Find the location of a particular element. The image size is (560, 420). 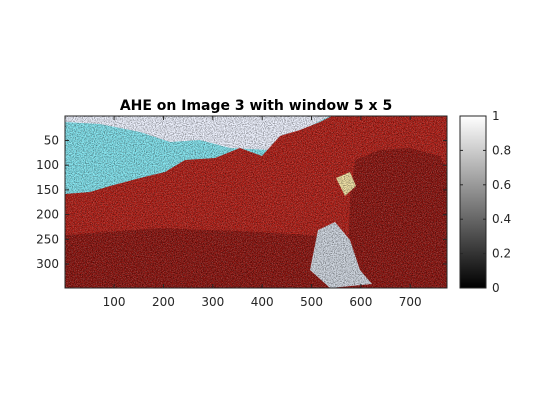

colorbar-ticks: 0 0.2 0.4 0.6 0.8 1 is located at coordinates (485, 202).